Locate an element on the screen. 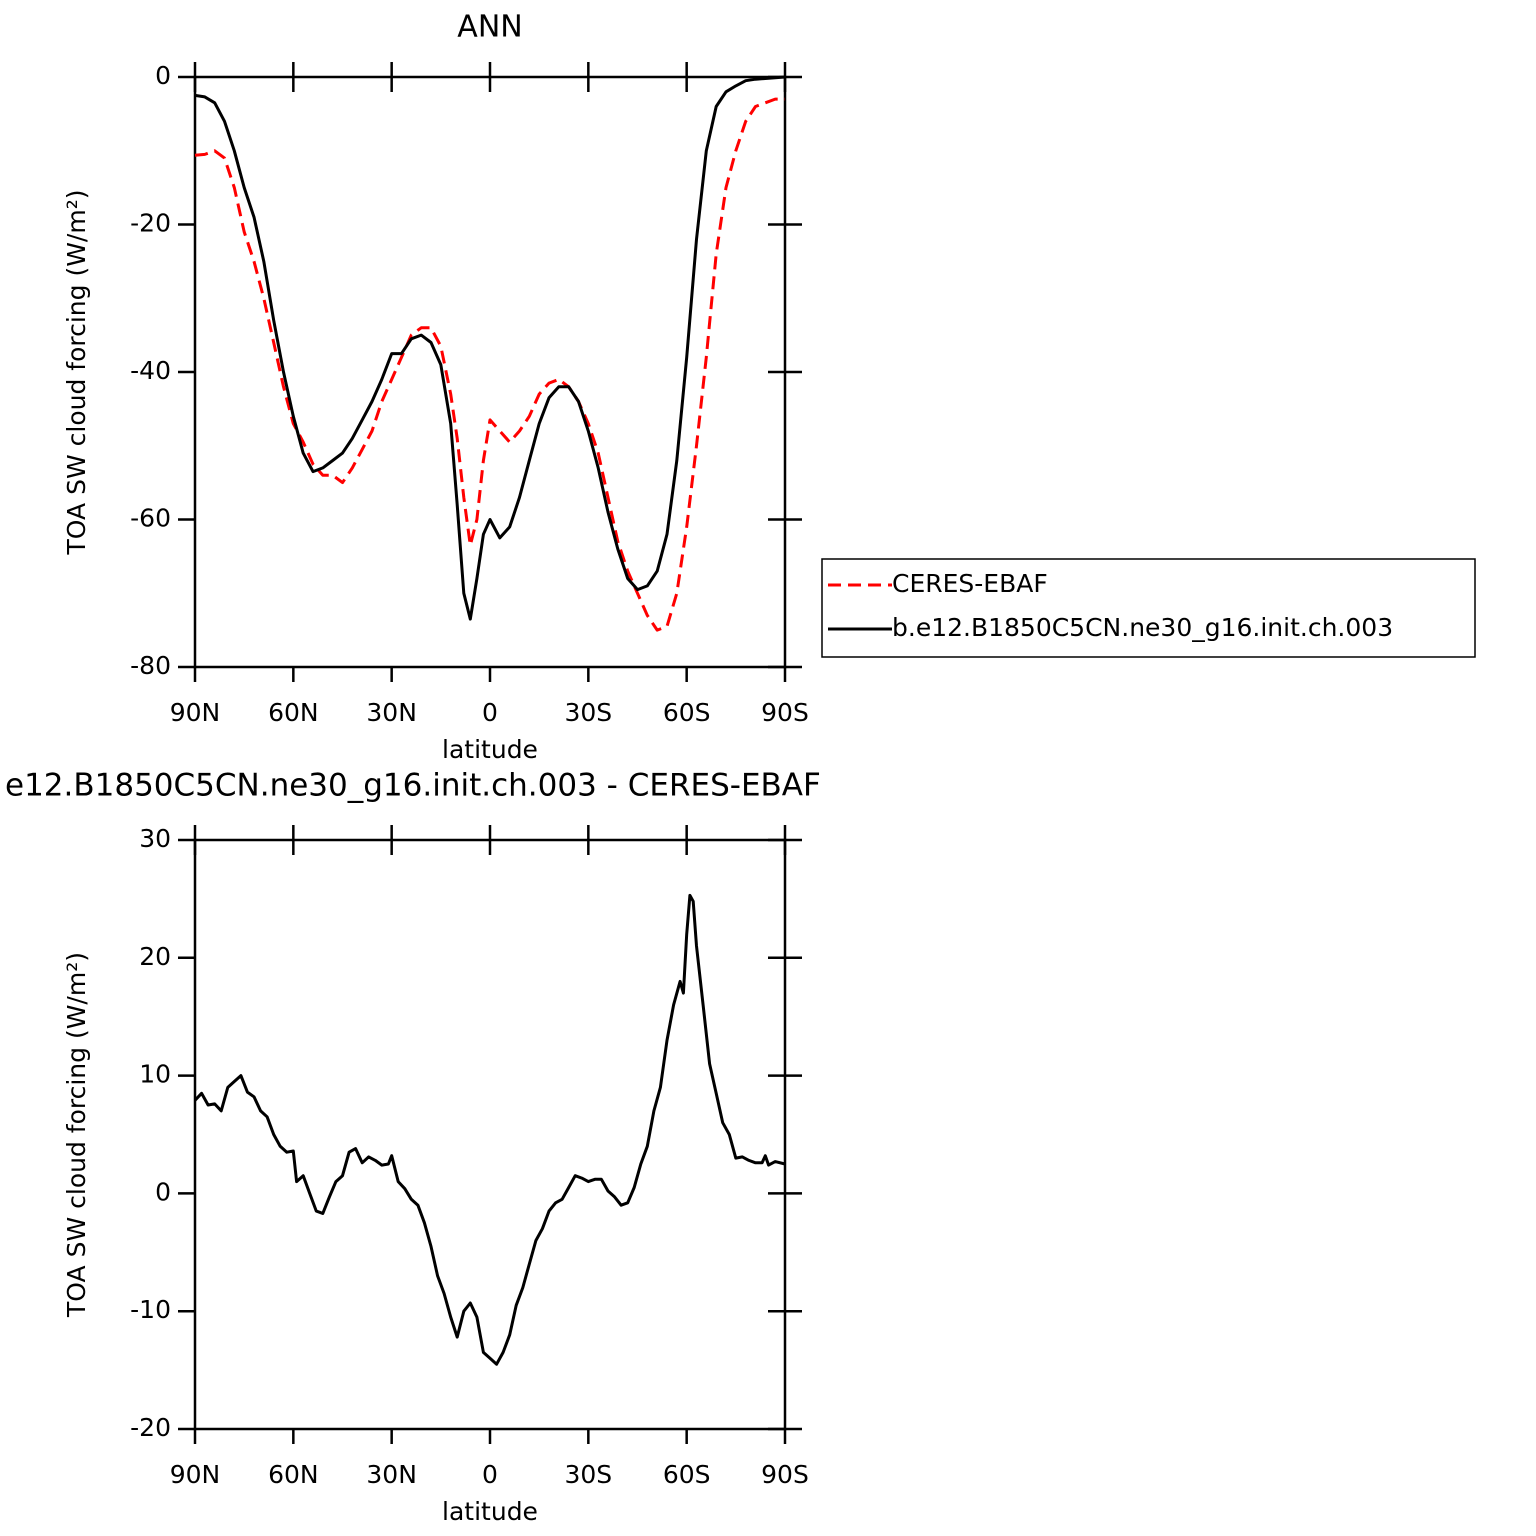  y-tick-label: 20 is located at coordinates (155, 956).